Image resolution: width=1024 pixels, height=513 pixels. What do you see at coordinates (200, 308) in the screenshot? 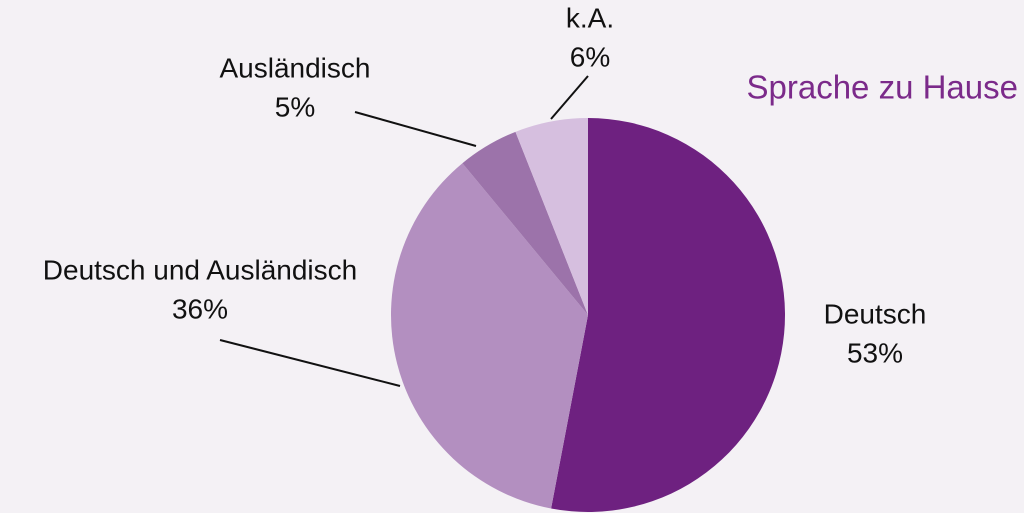
I see `slice-value-label: 36%` at bounding box center [200, 308].